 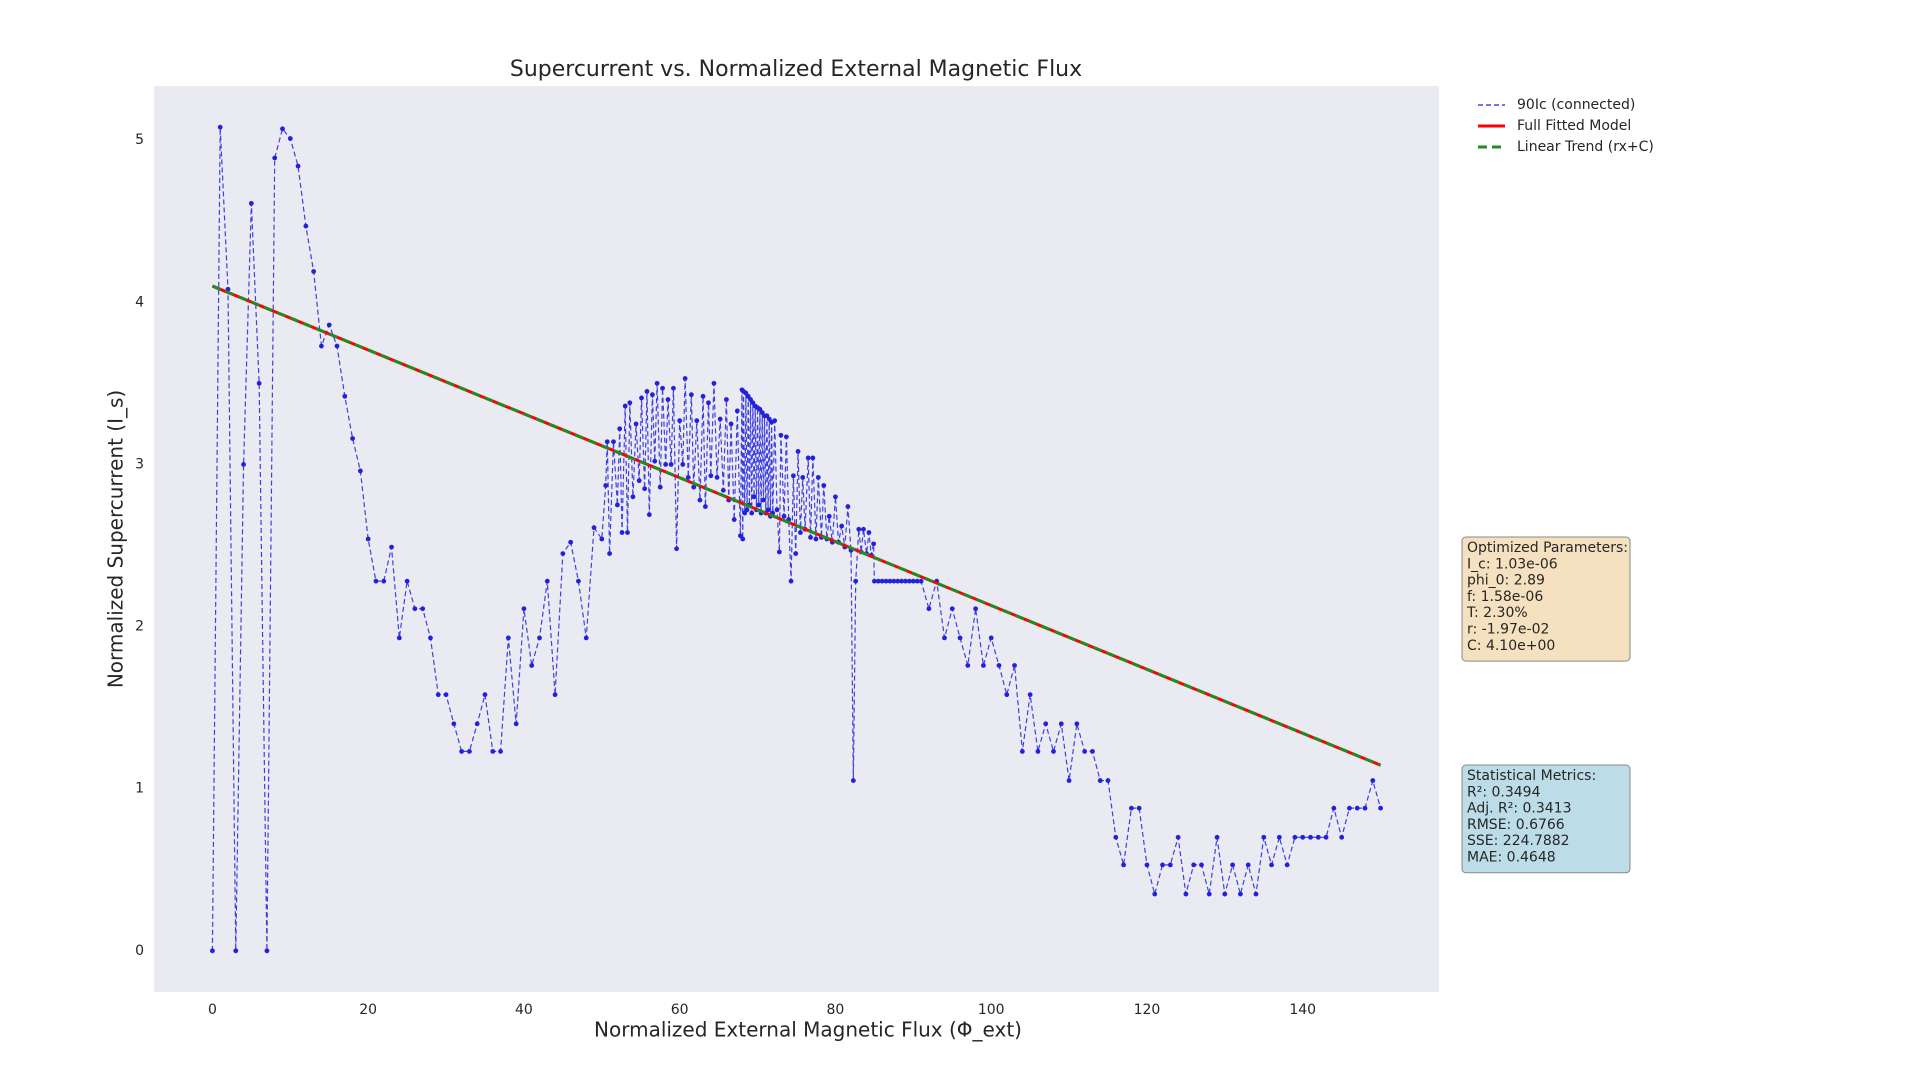 What do you see at coordinates (1508, 630) in the screenshot?
I see `annotation-text: r: -1.97e-02` at bounding box center [1508, 630].